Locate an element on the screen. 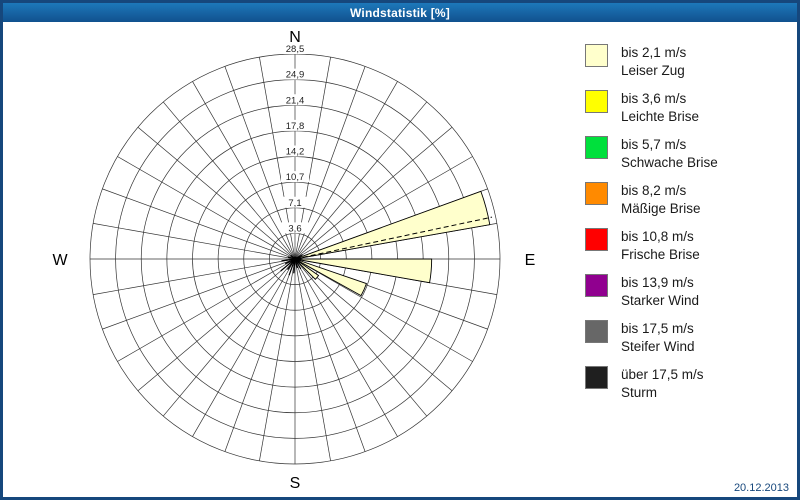 This screenshot has height=500, width=800. legend-item: bis 3,6 m/s Leichte Brise is located at coordinates (651, 108).